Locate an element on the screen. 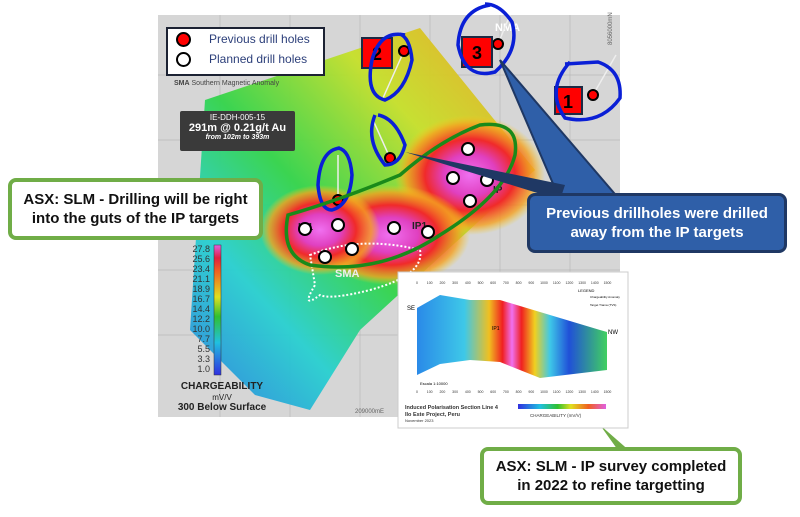 The image size is (800, 517). ip-label-east: IP is located at coordinates (498, 190).